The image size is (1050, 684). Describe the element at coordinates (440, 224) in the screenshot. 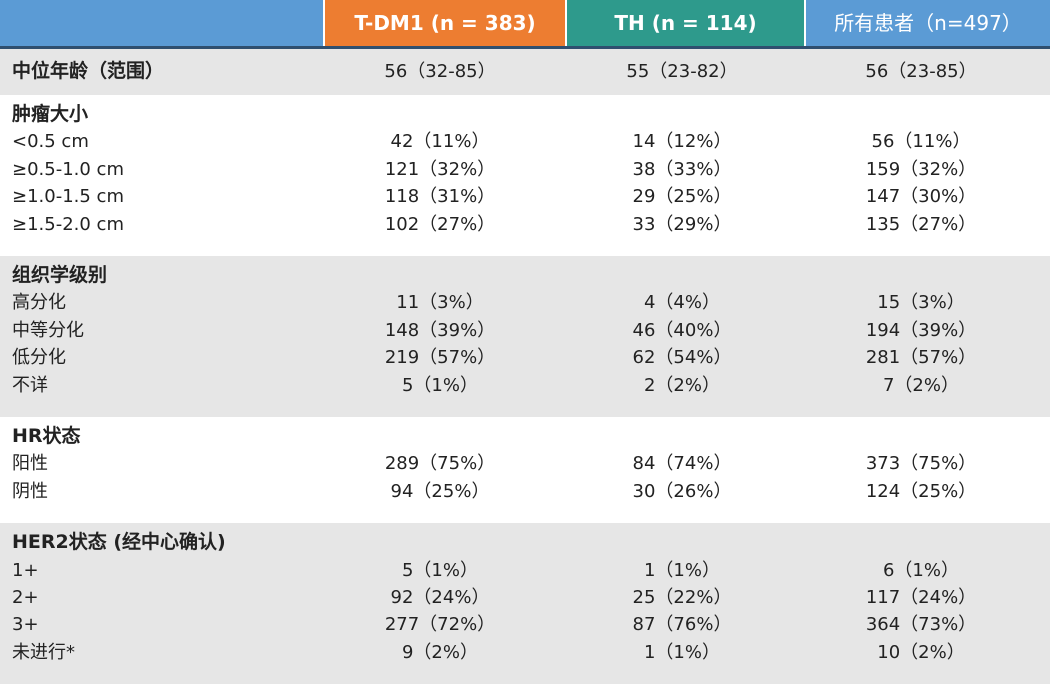

I see `cell-value: 102（27%）` at that location.